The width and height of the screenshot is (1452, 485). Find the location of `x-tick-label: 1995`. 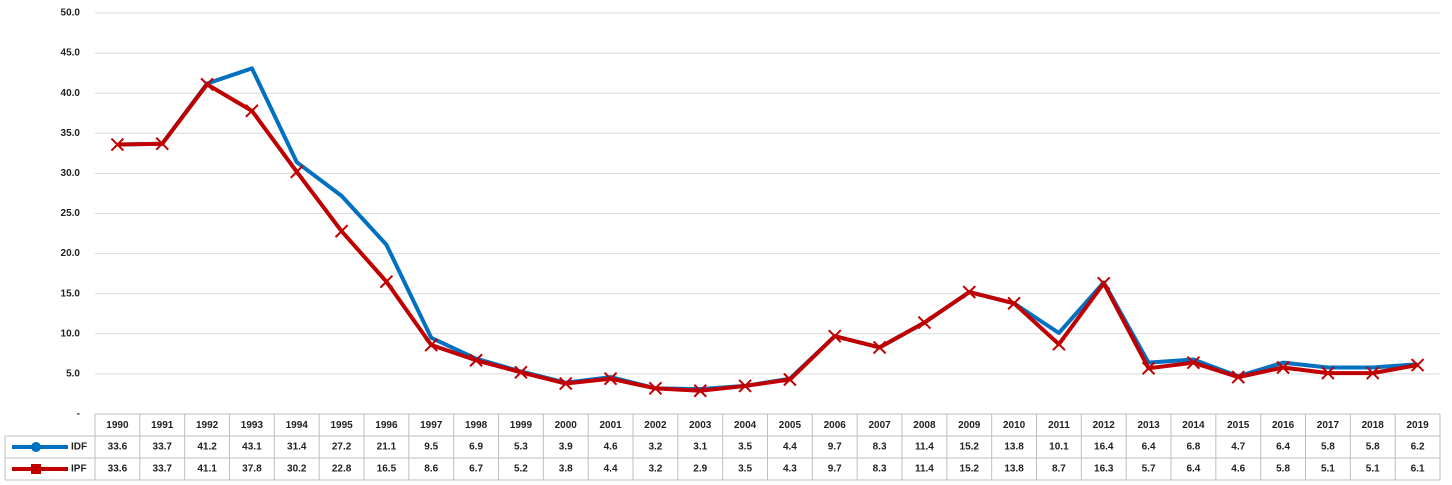

x-tick-label: 1995 is located at coordinates (341, 425).